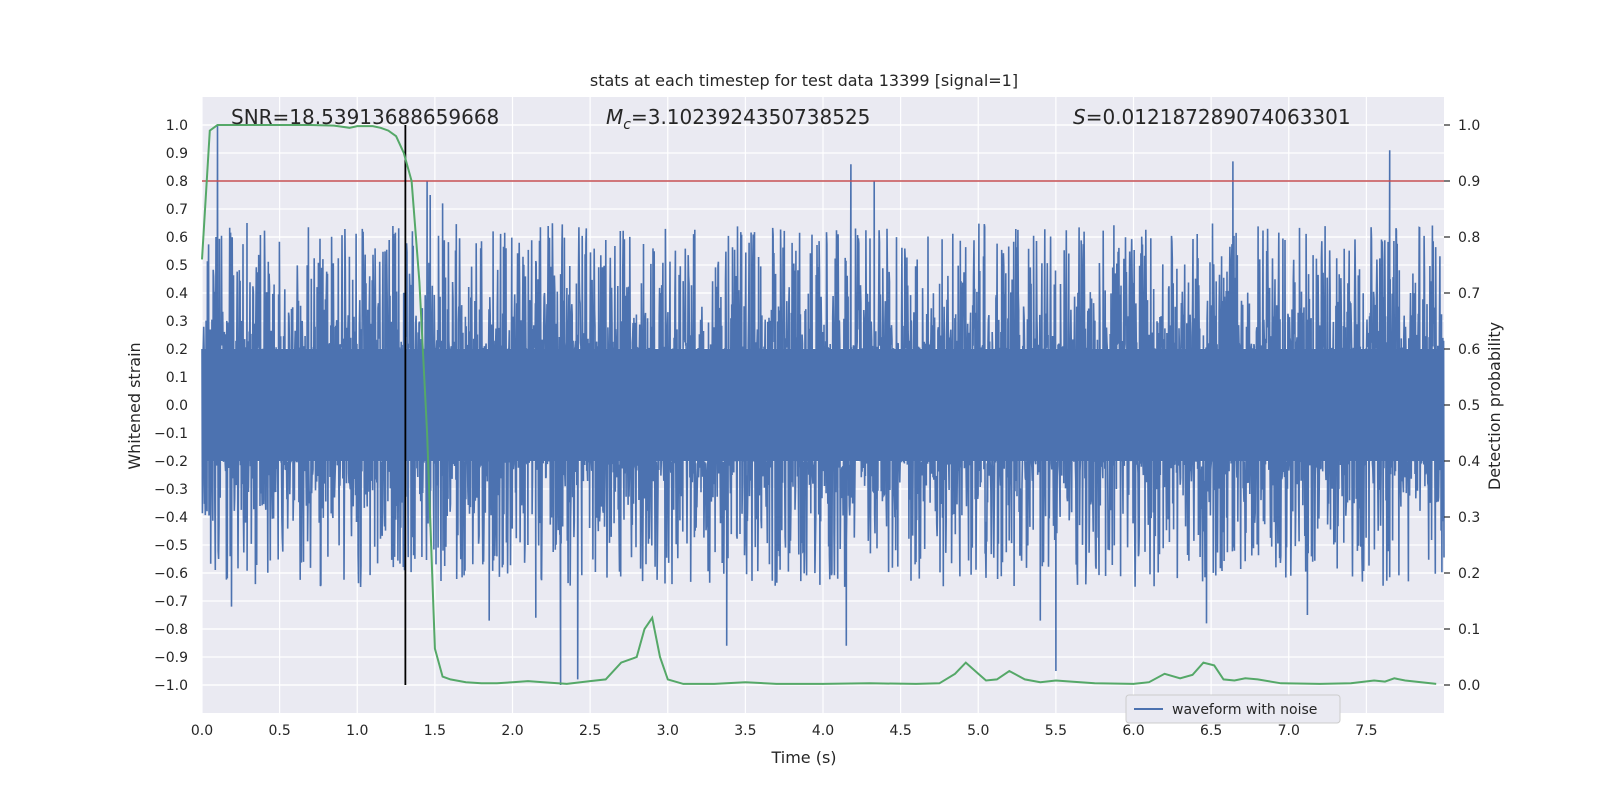  Describe the element at coordinates (171, 434) in the screenshot. I see `y-tick-label: −0.1` at that location.